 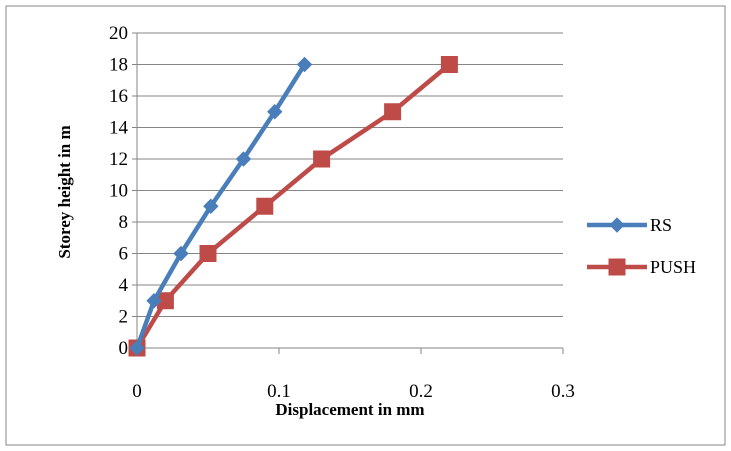 What do you see at coordinates (629, 225) in the screenshot?
I see `legend-item-rs: RS` at bounding box center [629, 225].